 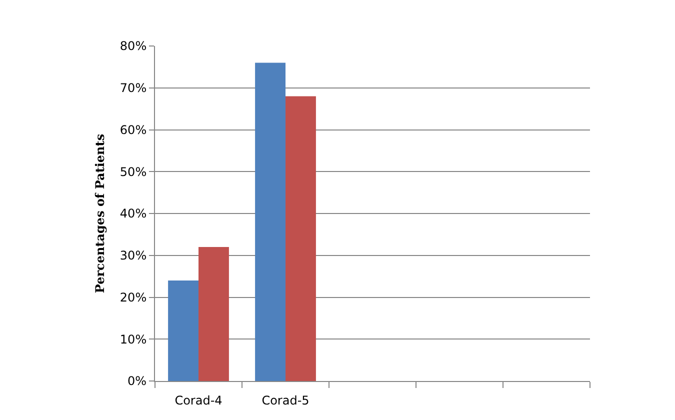 I want to click on y-tick-label: 40%, so click(x=133, y=213).